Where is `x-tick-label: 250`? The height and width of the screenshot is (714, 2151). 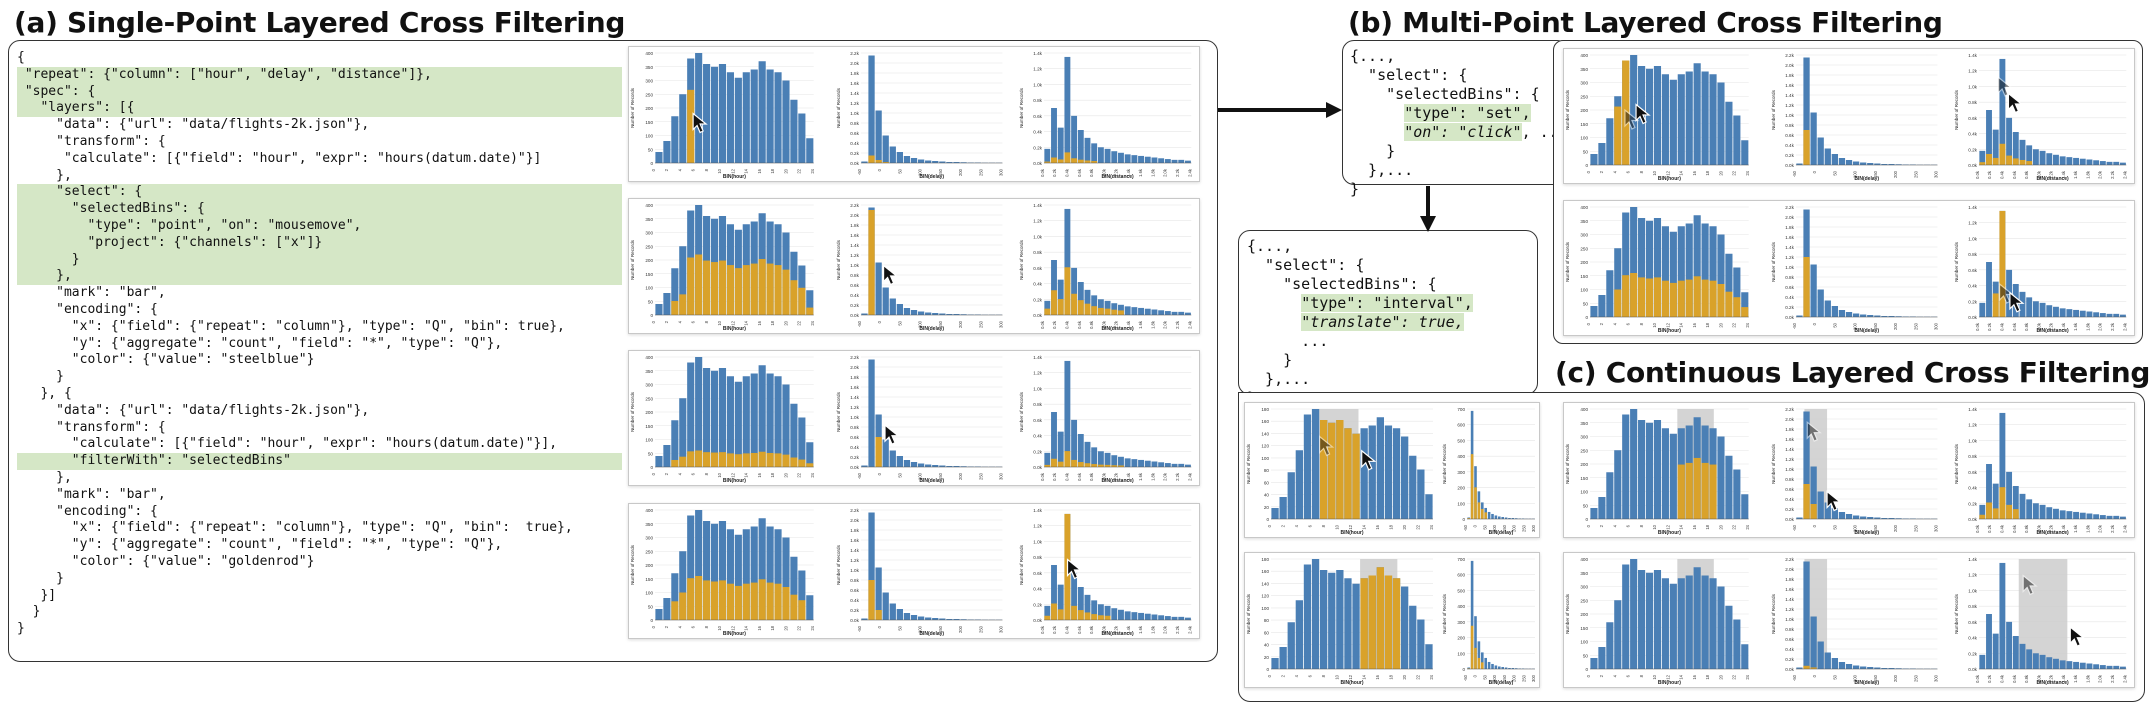 x-tick-label: 250 is located at coordinates (980, 324).